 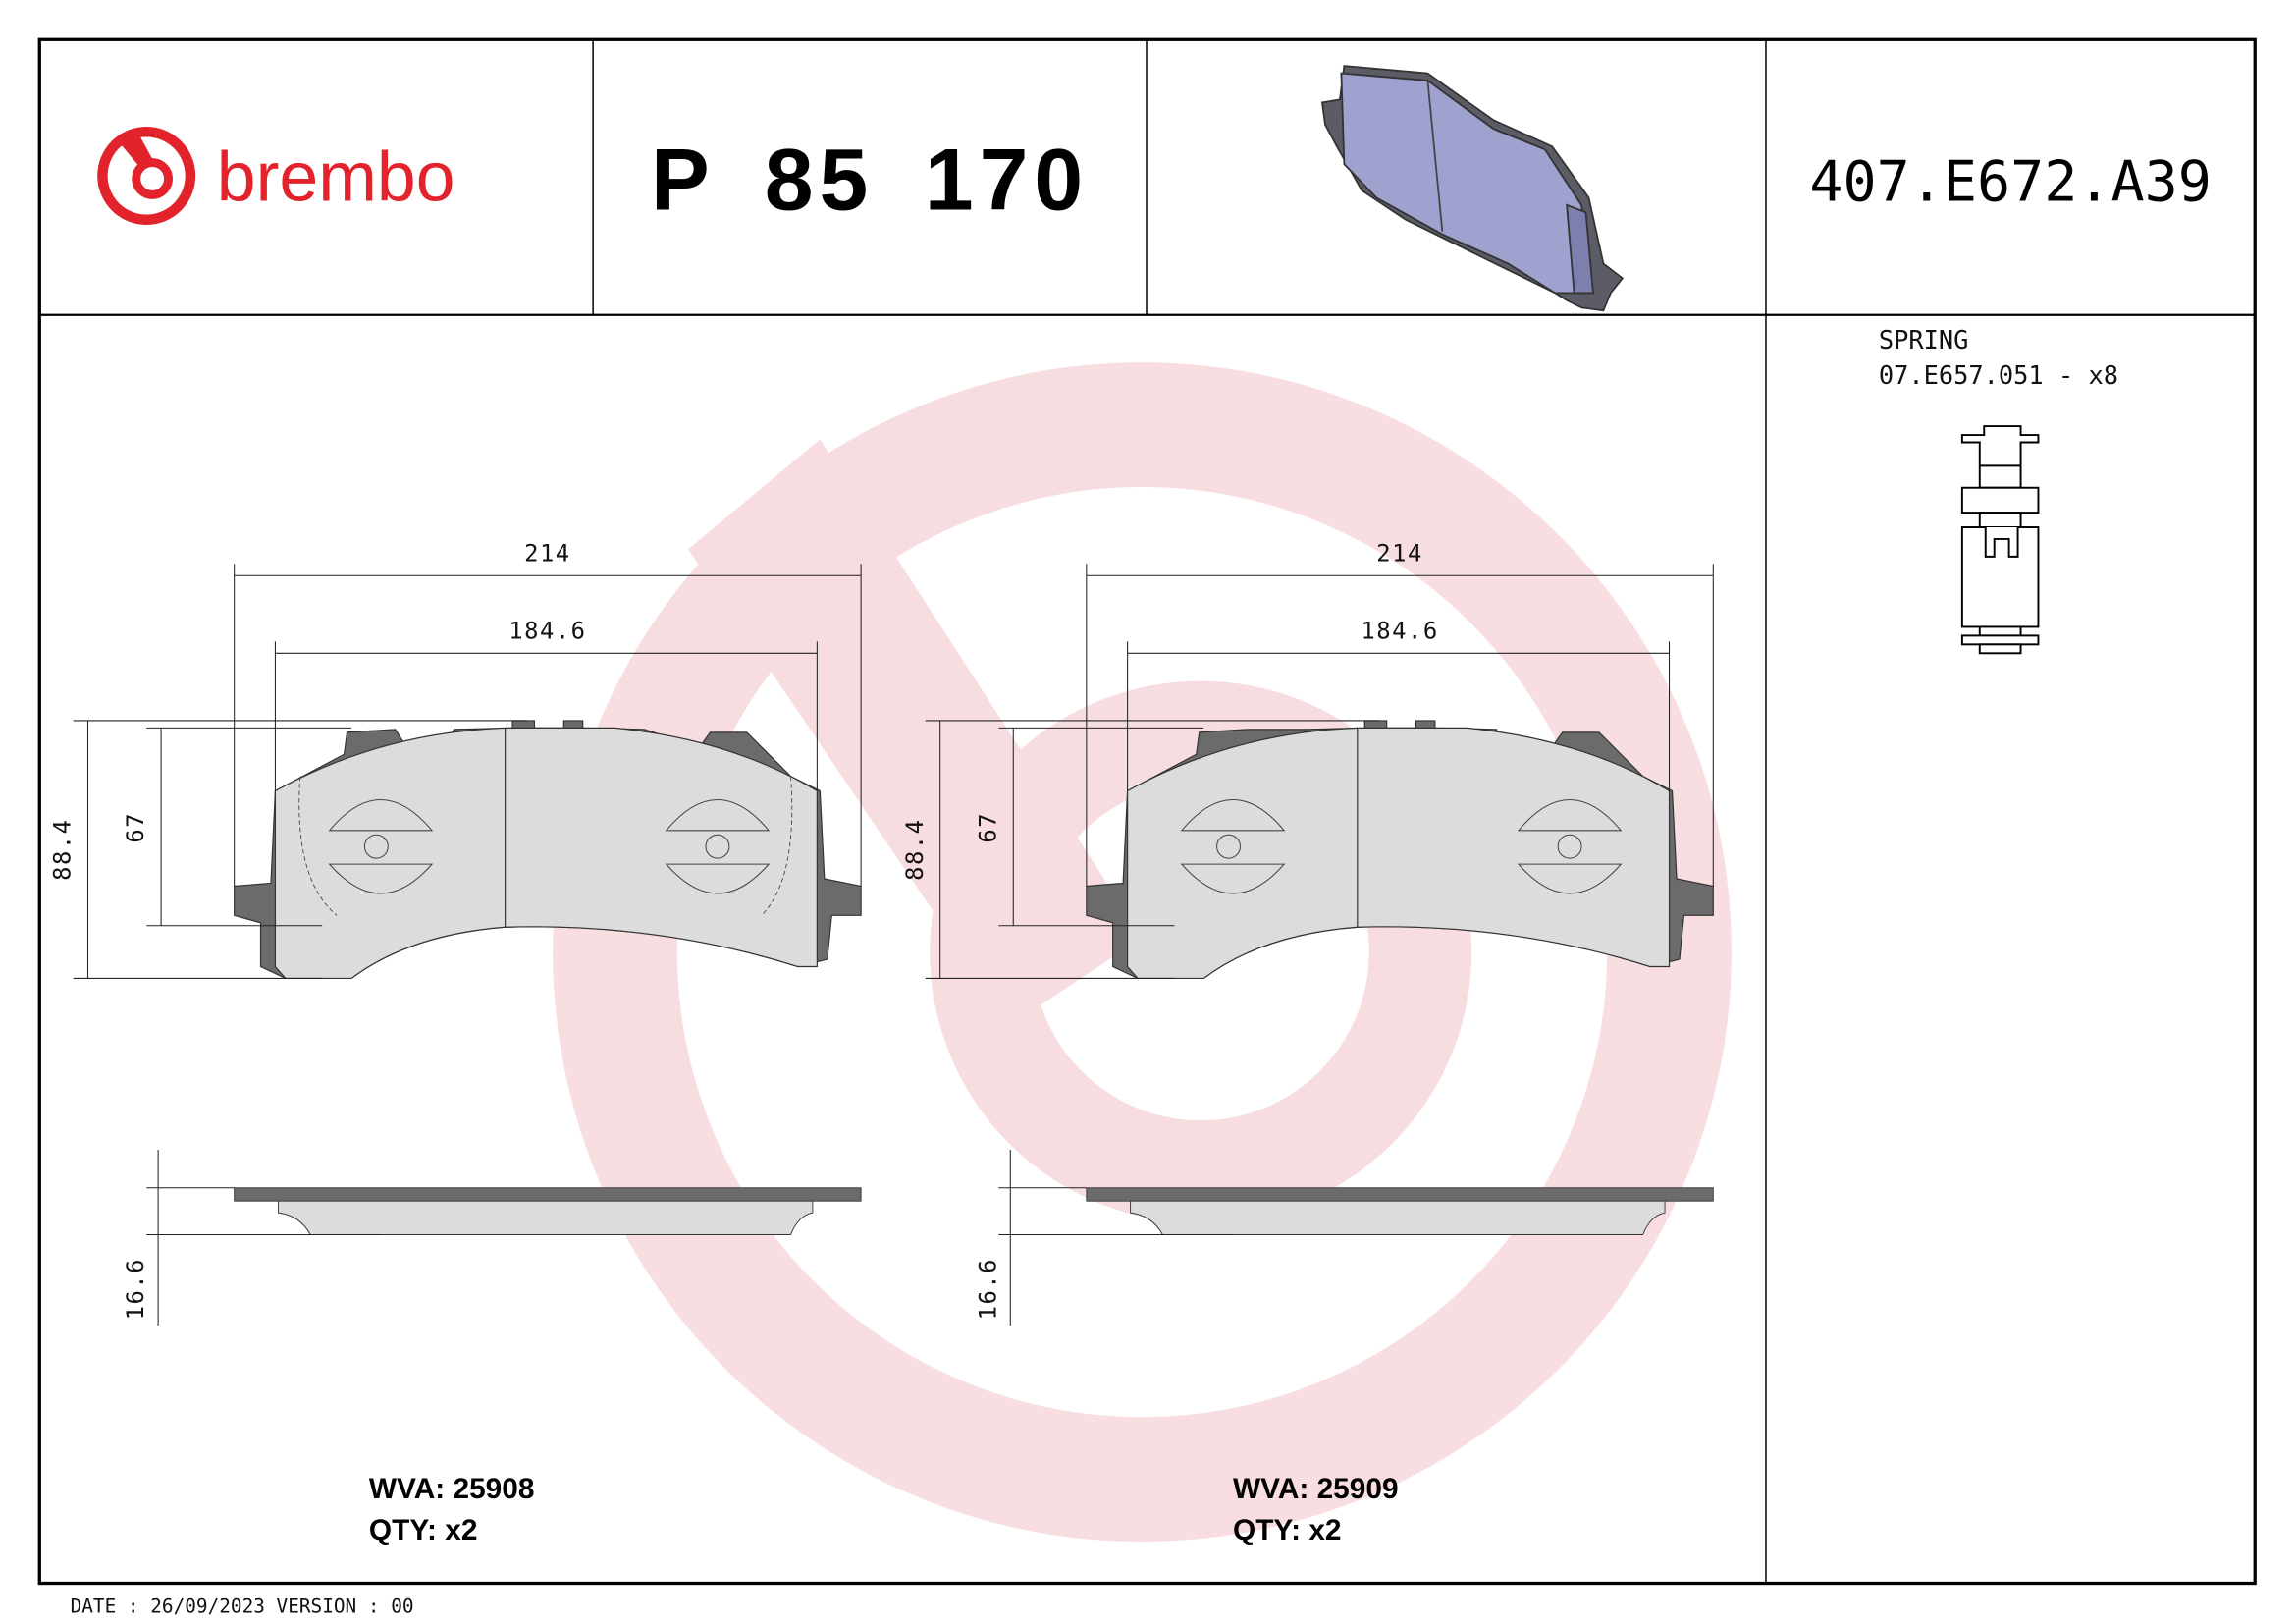 I want to click on part-number: P 85 170, so click(x=870, y=179).